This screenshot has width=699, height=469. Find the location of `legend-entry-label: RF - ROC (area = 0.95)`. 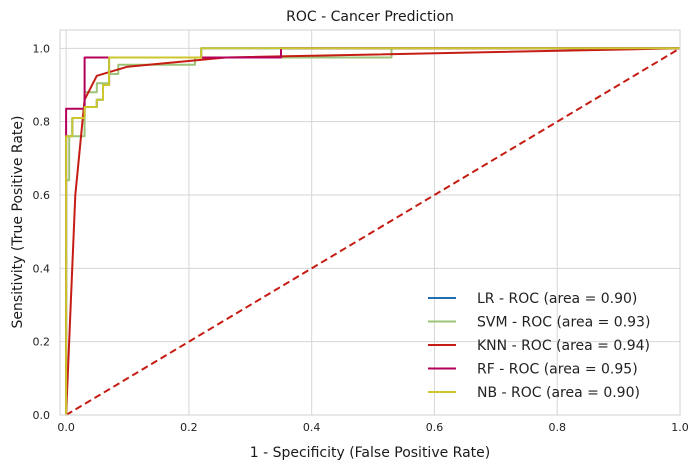

legend-entry-label: RF - ROC (area = 0.95) is located at coordinates (557, 370).